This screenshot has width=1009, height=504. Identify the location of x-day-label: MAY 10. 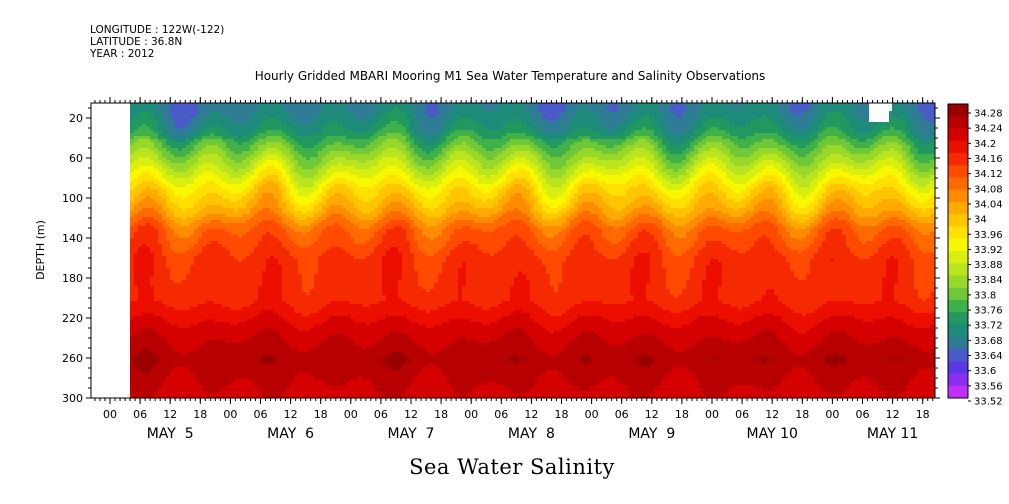
(772, 434).